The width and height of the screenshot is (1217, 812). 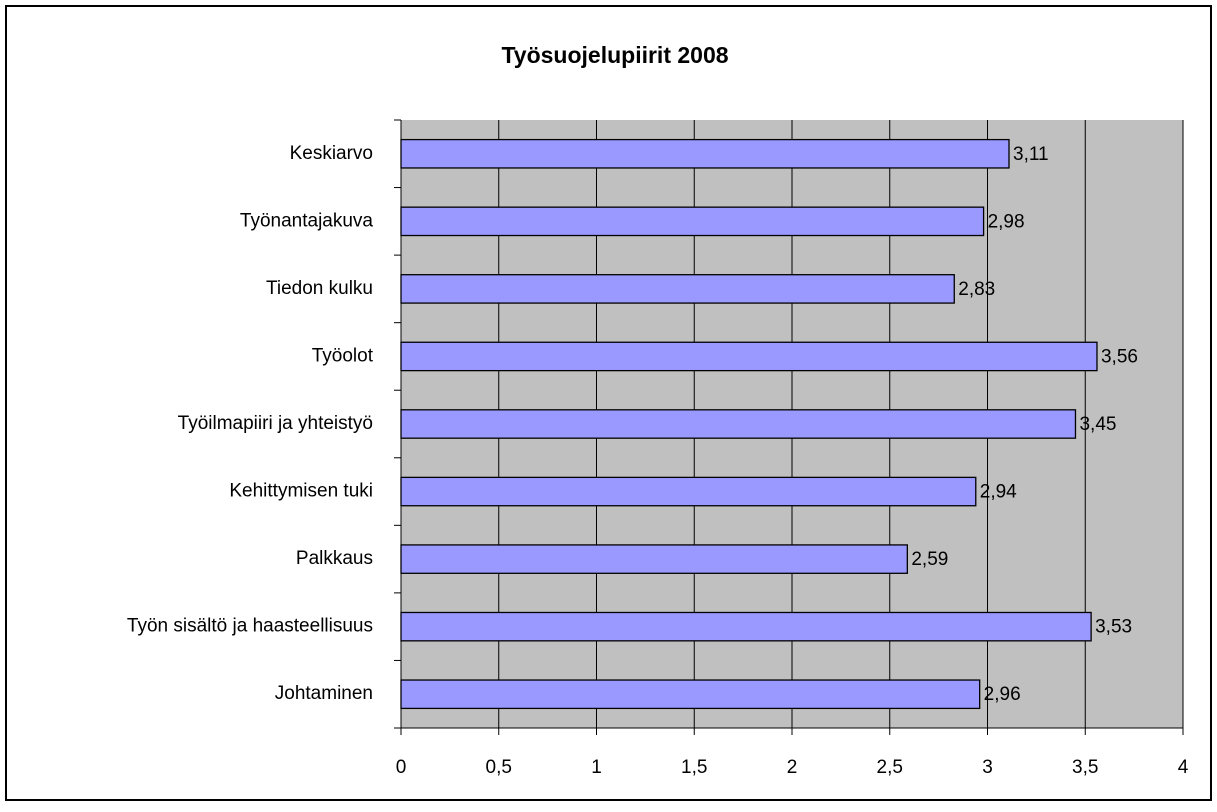 What do you see at coordinates (1097, 424) in the screenshot?
I see `value-label: 3,45` at bounding box center [1097, 424].